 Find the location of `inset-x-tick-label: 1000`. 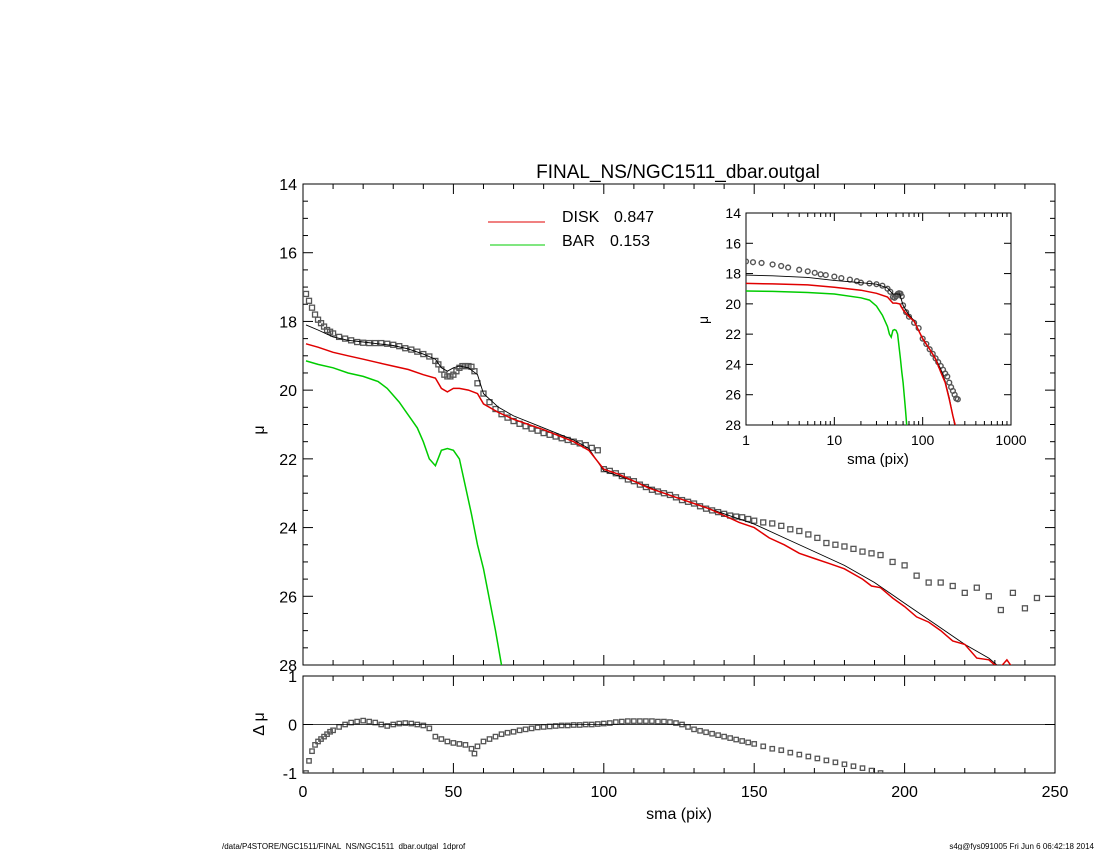

inset-x-tick-label: 1000 is located at coordinates (1010, 440).